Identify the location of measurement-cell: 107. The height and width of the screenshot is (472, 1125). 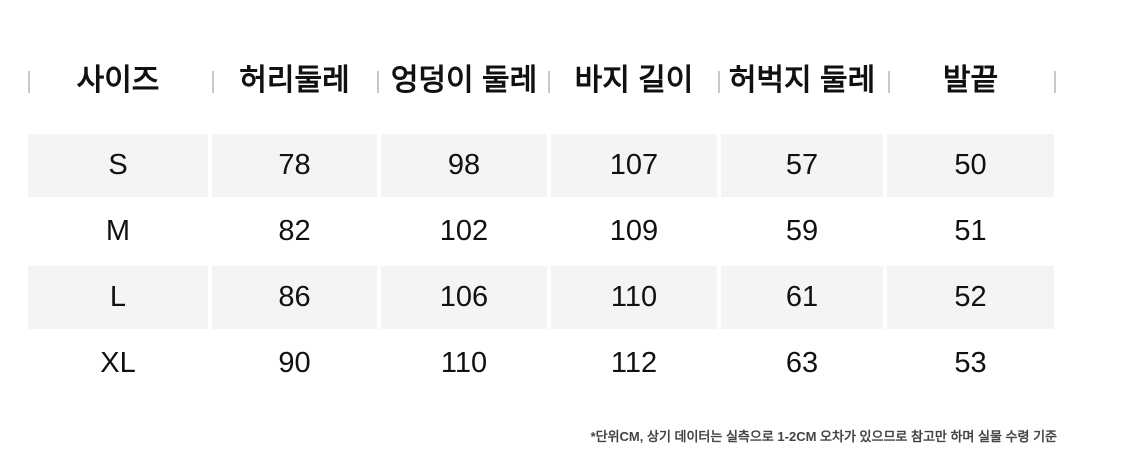
(634, 165).